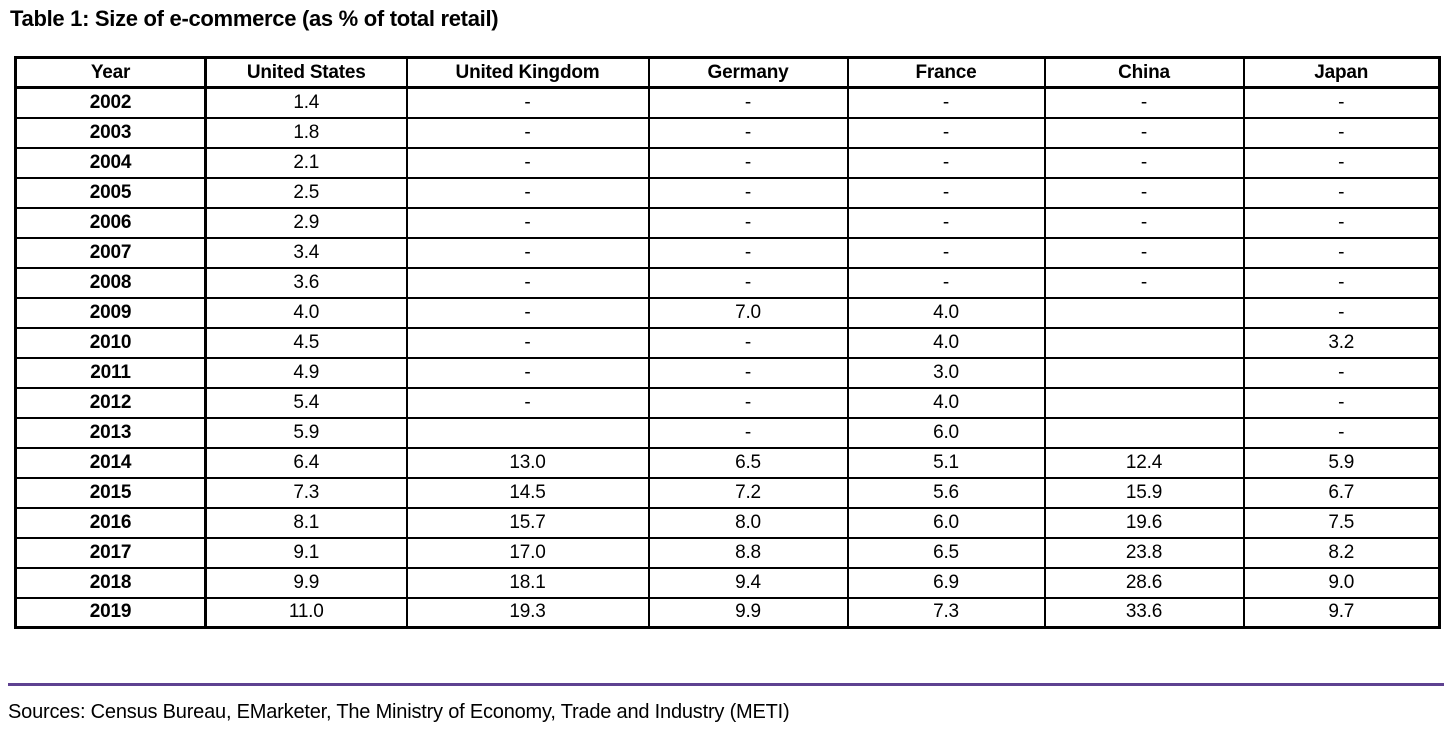  What do you see at coordinates (306, 552) in the screenshot?
I see `value-cell: 9.1` at bounding box center [306, 552].